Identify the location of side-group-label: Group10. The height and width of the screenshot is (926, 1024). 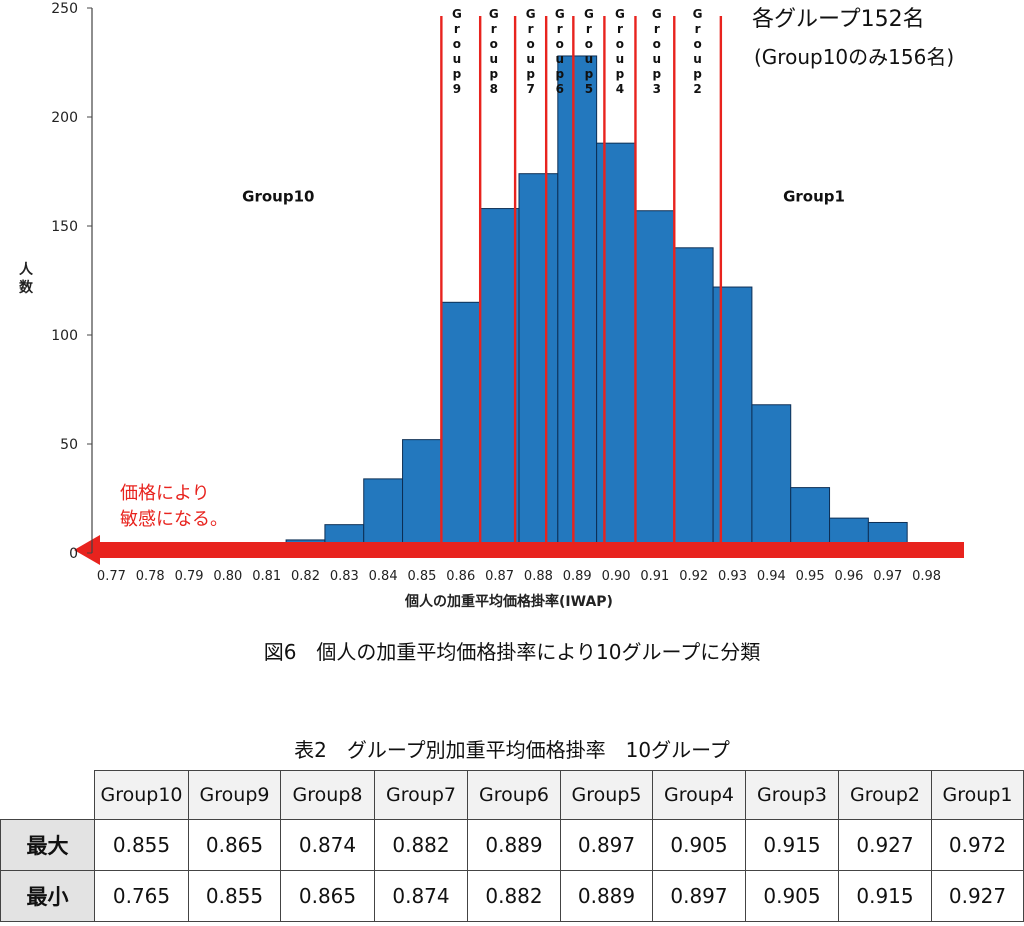
(278, 197).